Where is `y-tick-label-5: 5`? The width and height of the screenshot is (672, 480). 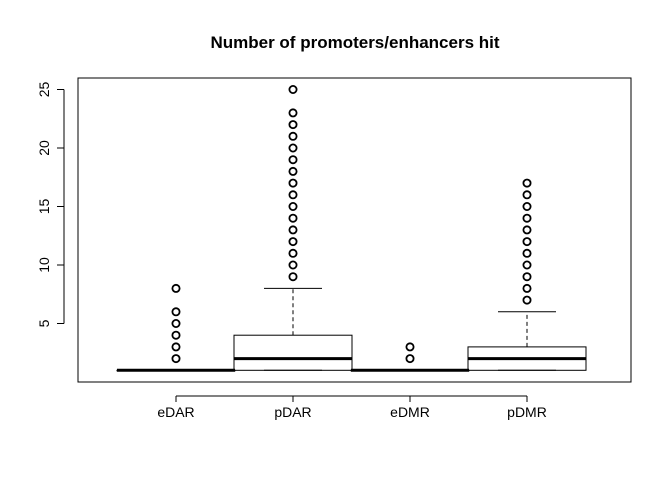 y-tick-label-5: 5 is located at coordinates (44, 323).